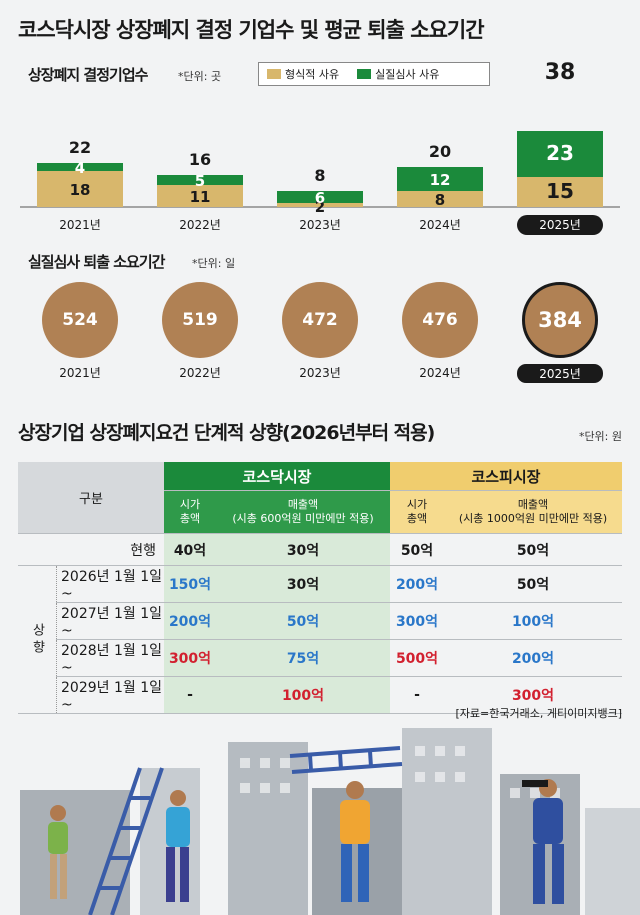  What do you see at coordinates (190, 621) in the screenshot?
I see `kosdaq-mcap-value: 200억` at bounding box center [190, 621].